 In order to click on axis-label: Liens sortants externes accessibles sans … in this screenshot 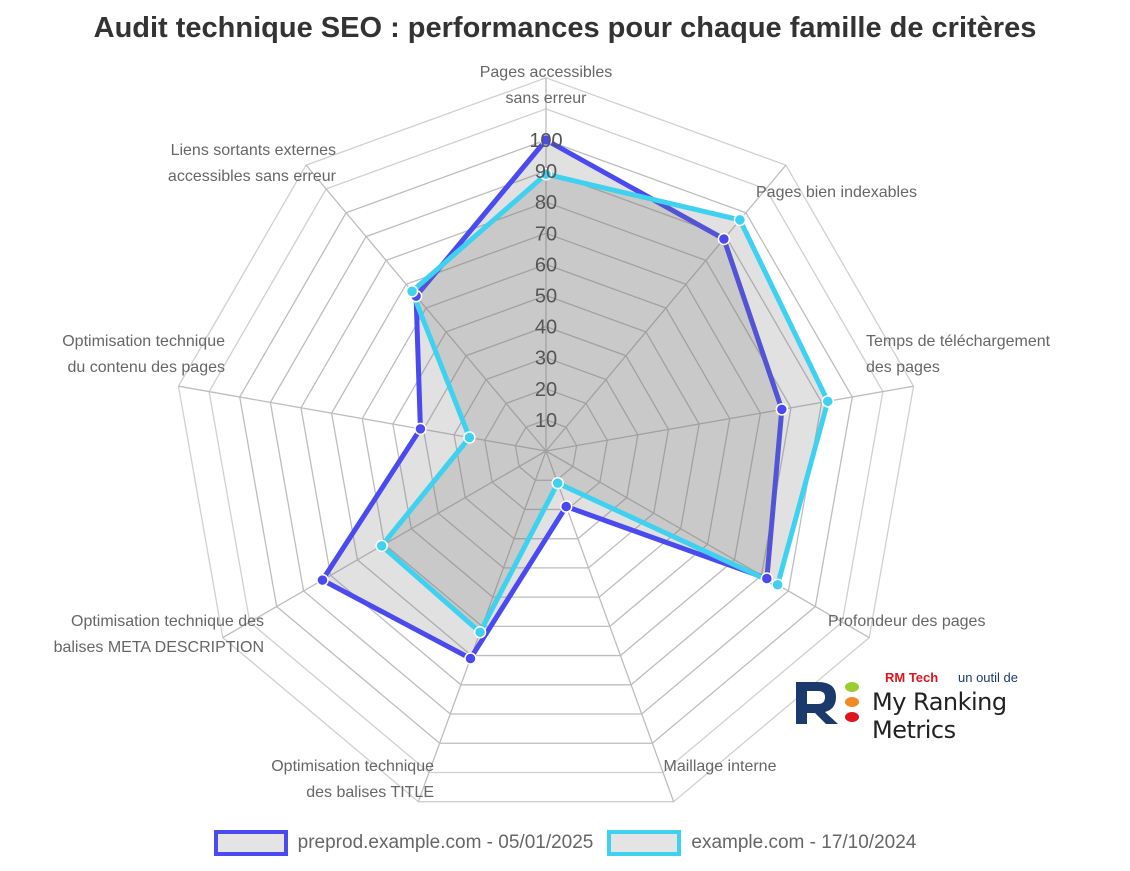, I will do `click(218, 164)`.